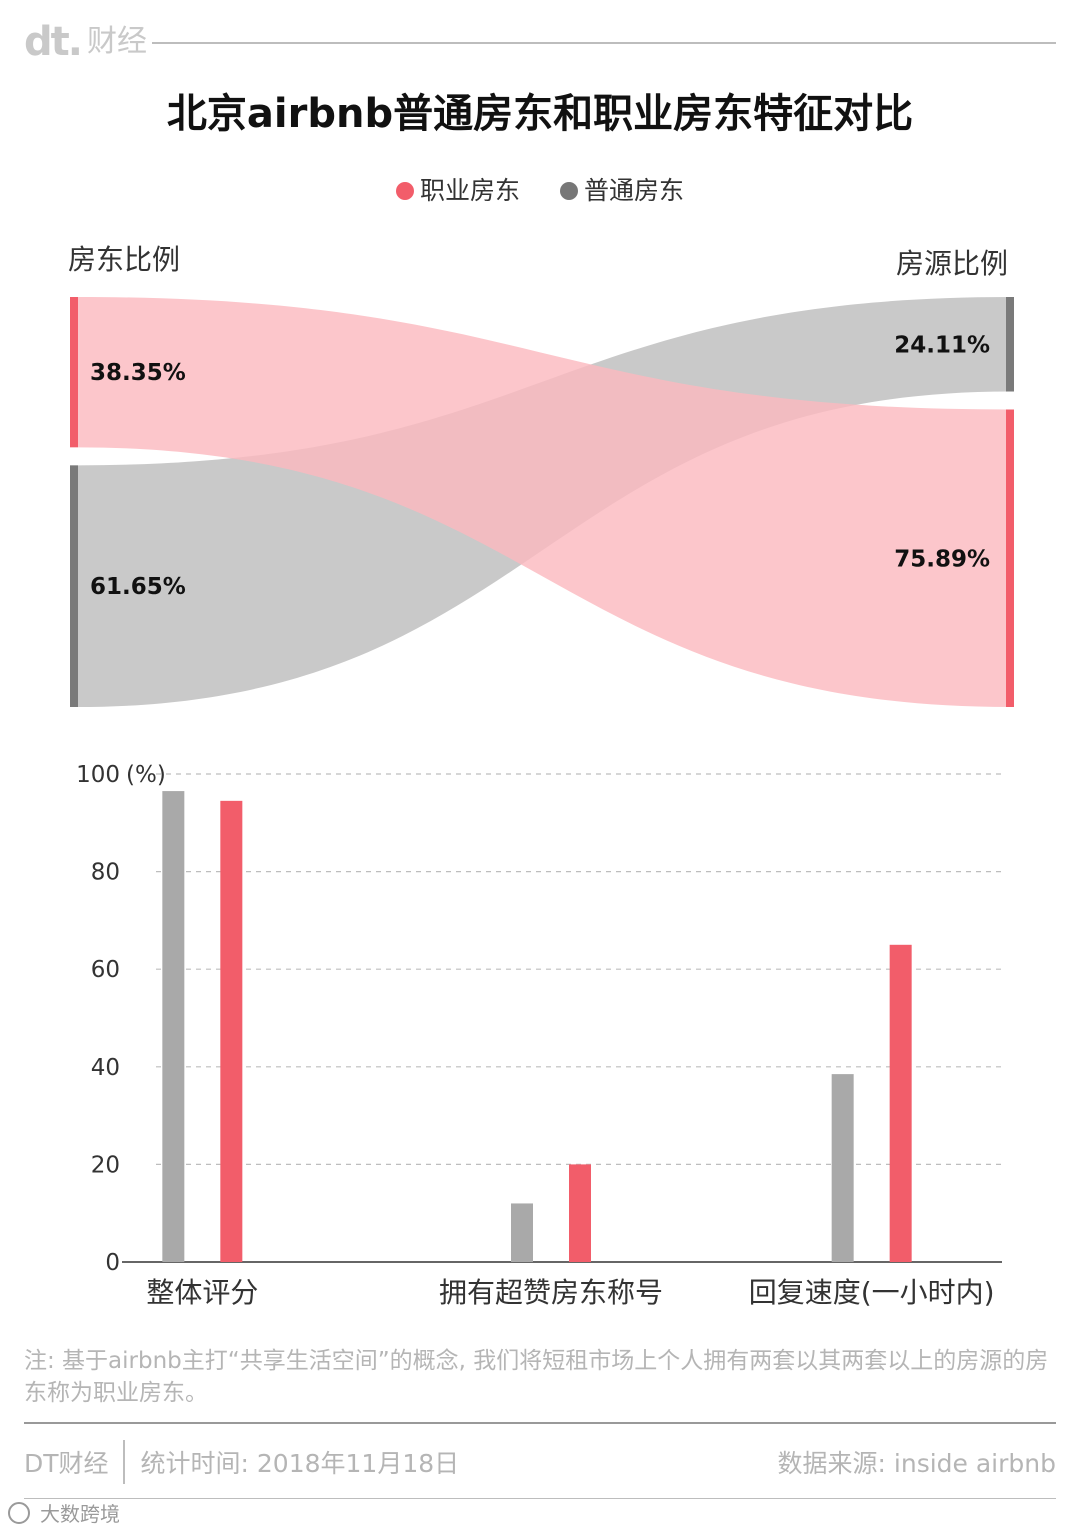 This screenshot has height=1530, width=1080. I want to click on legend-dot-pro, so click(404, 191).